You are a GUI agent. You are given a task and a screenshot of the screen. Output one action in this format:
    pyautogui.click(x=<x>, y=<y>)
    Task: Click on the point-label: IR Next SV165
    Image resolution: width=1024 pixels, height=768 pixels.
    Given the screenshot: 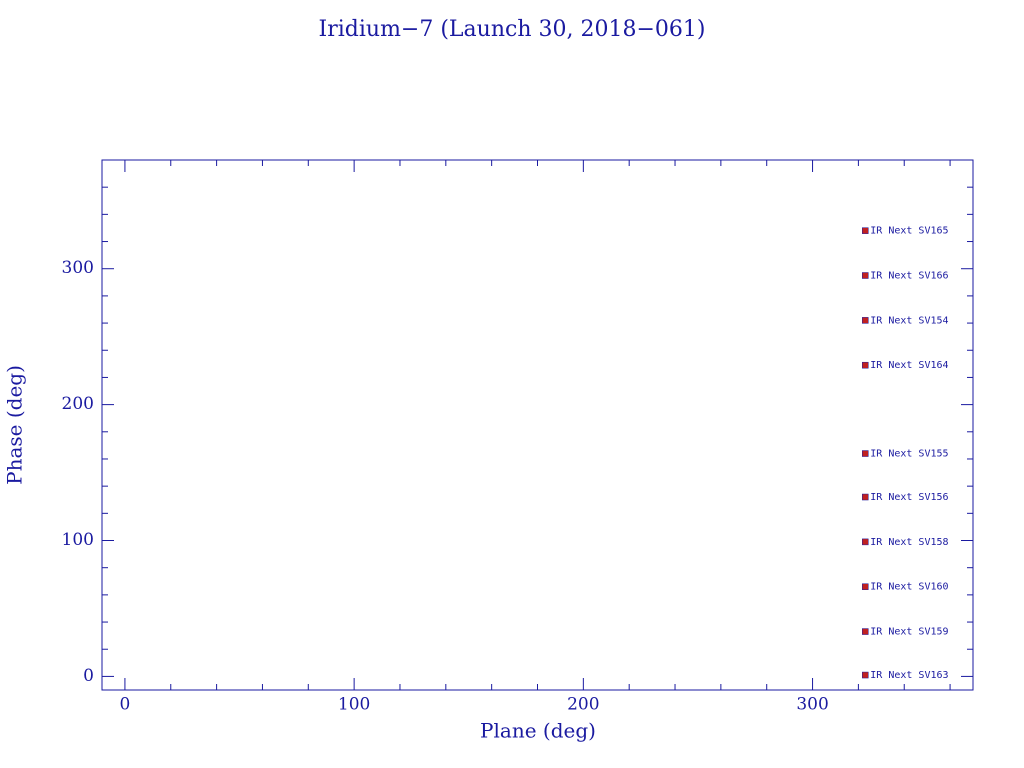 What is the action you would take?
    pyautogui.click(x=909, y=231)
    